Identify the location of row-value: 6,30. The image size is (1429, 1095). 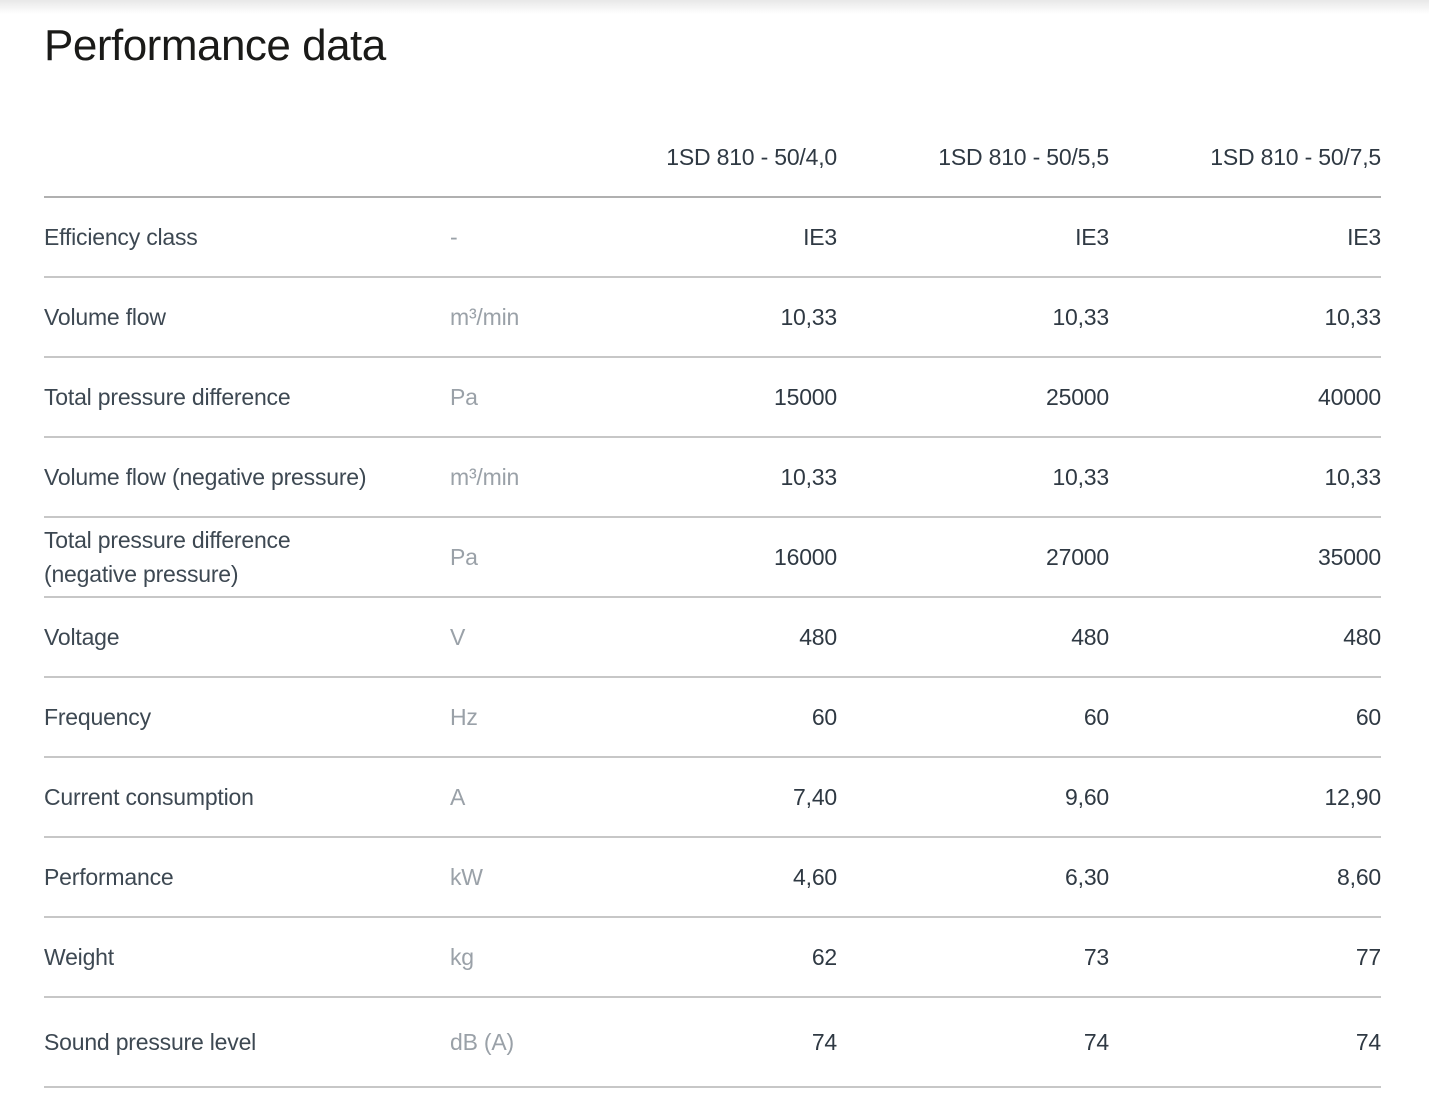
(973, 877).